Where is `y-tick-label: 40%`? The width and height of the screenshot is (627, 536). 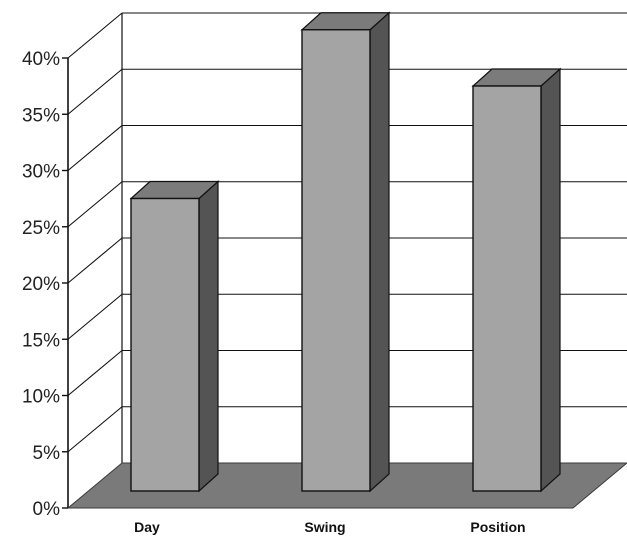
y-tick-label: 40% is located at coordinates (41, 59).